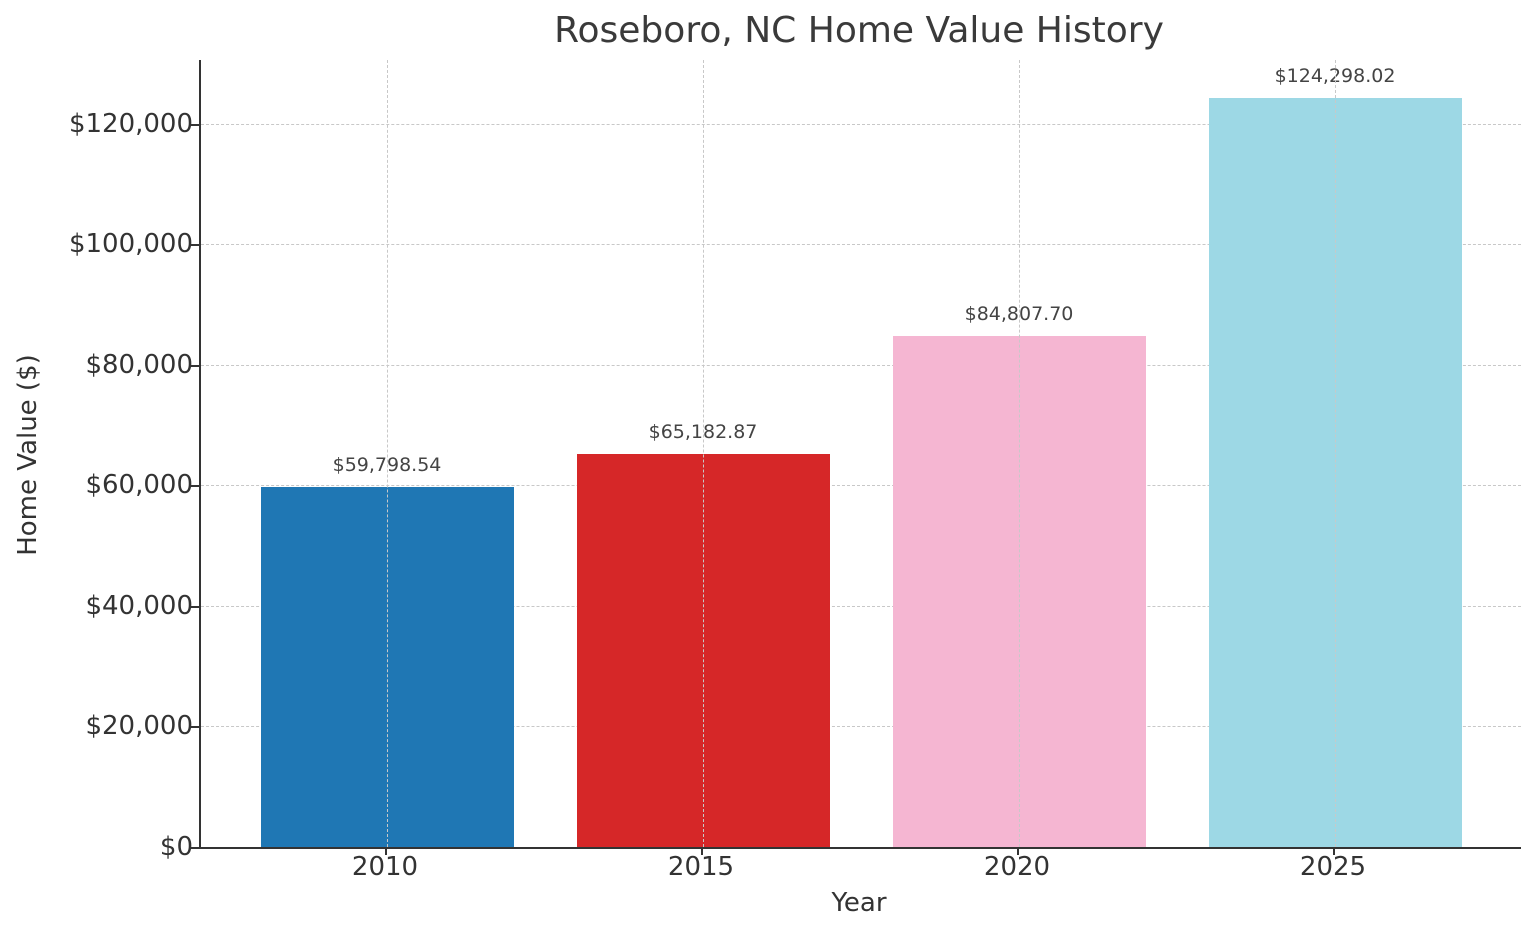 The image size is (1536, 938). I want to click on y-tick-label: $20,000, so click(139, 726).